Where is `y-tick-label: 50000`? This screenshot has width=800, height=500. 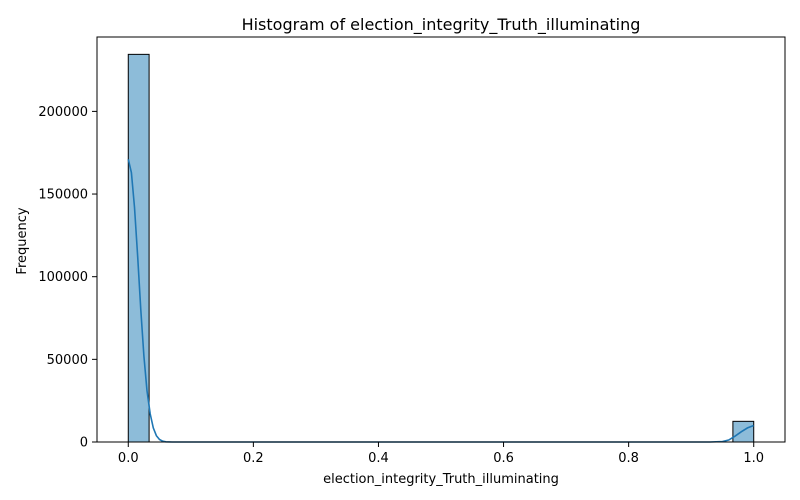 y-tick-label: 50000 is located at coordinates (67, 360).